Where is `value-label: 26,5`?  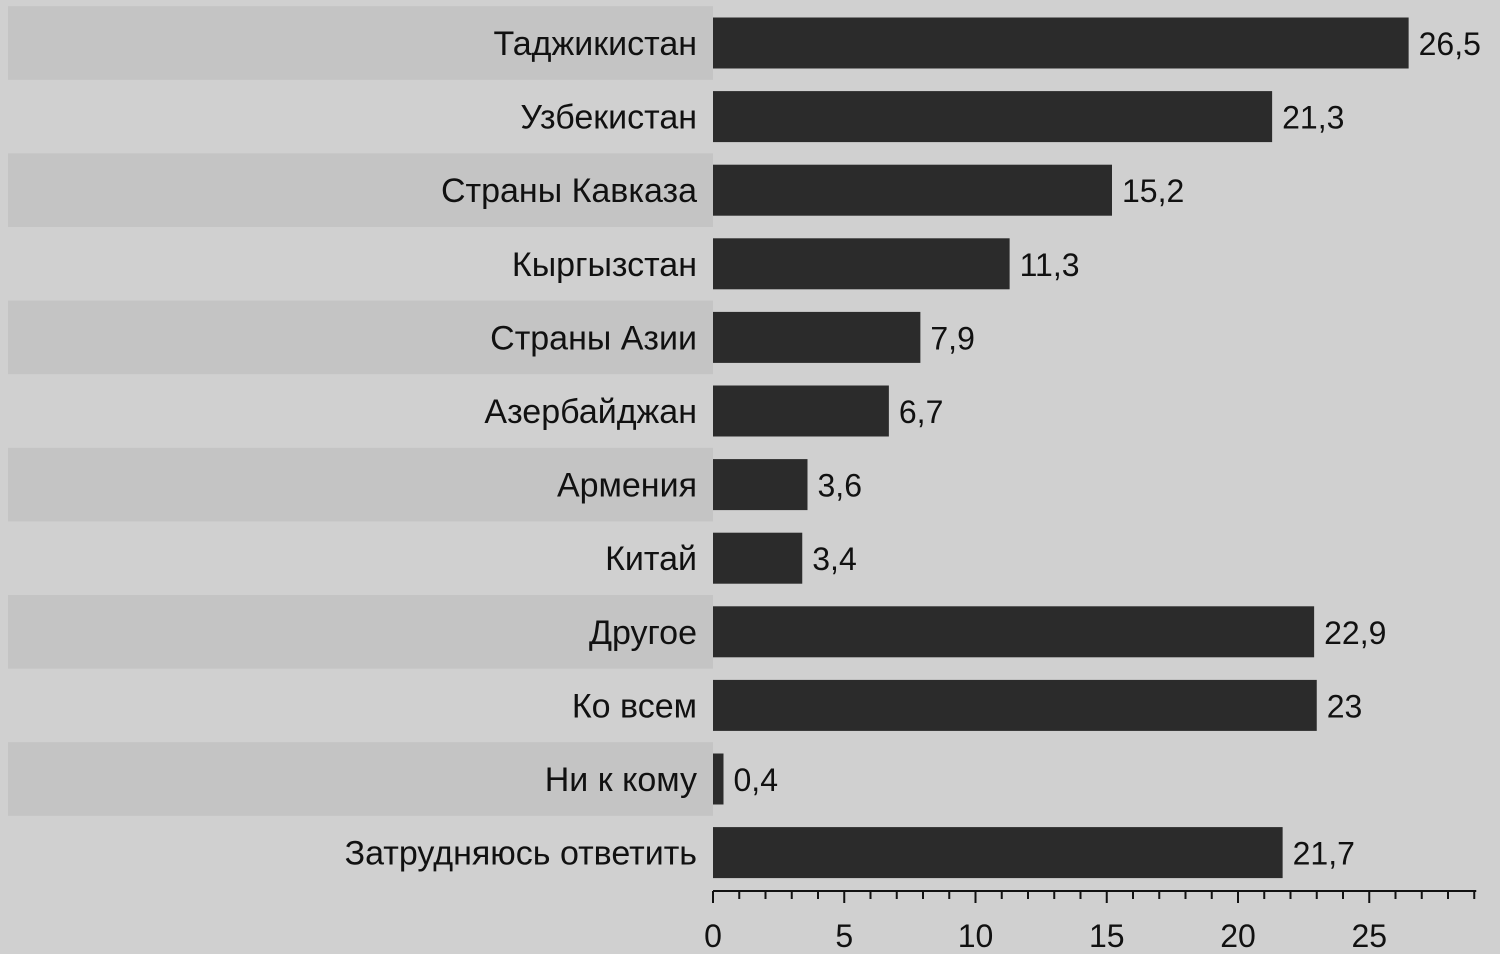 value-label: 26,5 is located at coordinates (1450, 44).